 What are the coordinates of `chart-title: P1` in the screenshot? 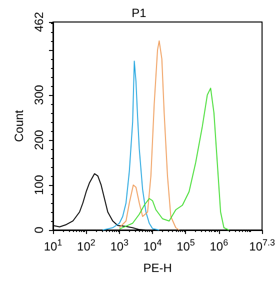 It's located at (139, 13).